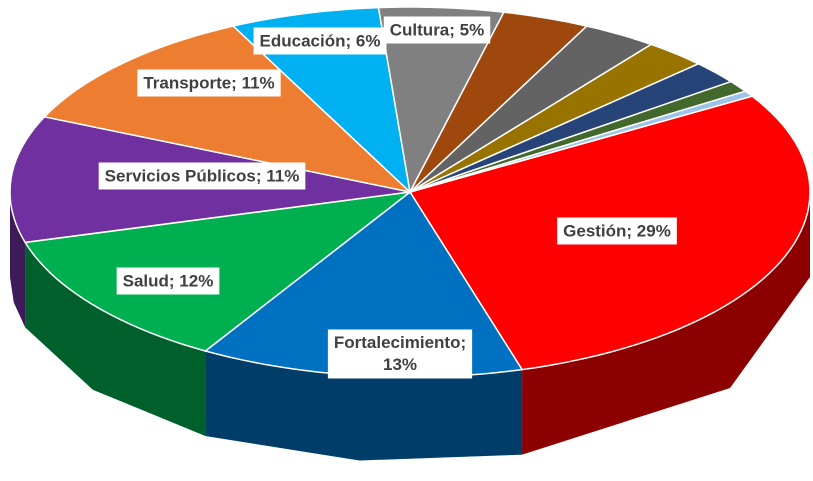 This screenshot has width=813, height=481. I want to click on data-label: Transporte; 11%, so click(208, 82).